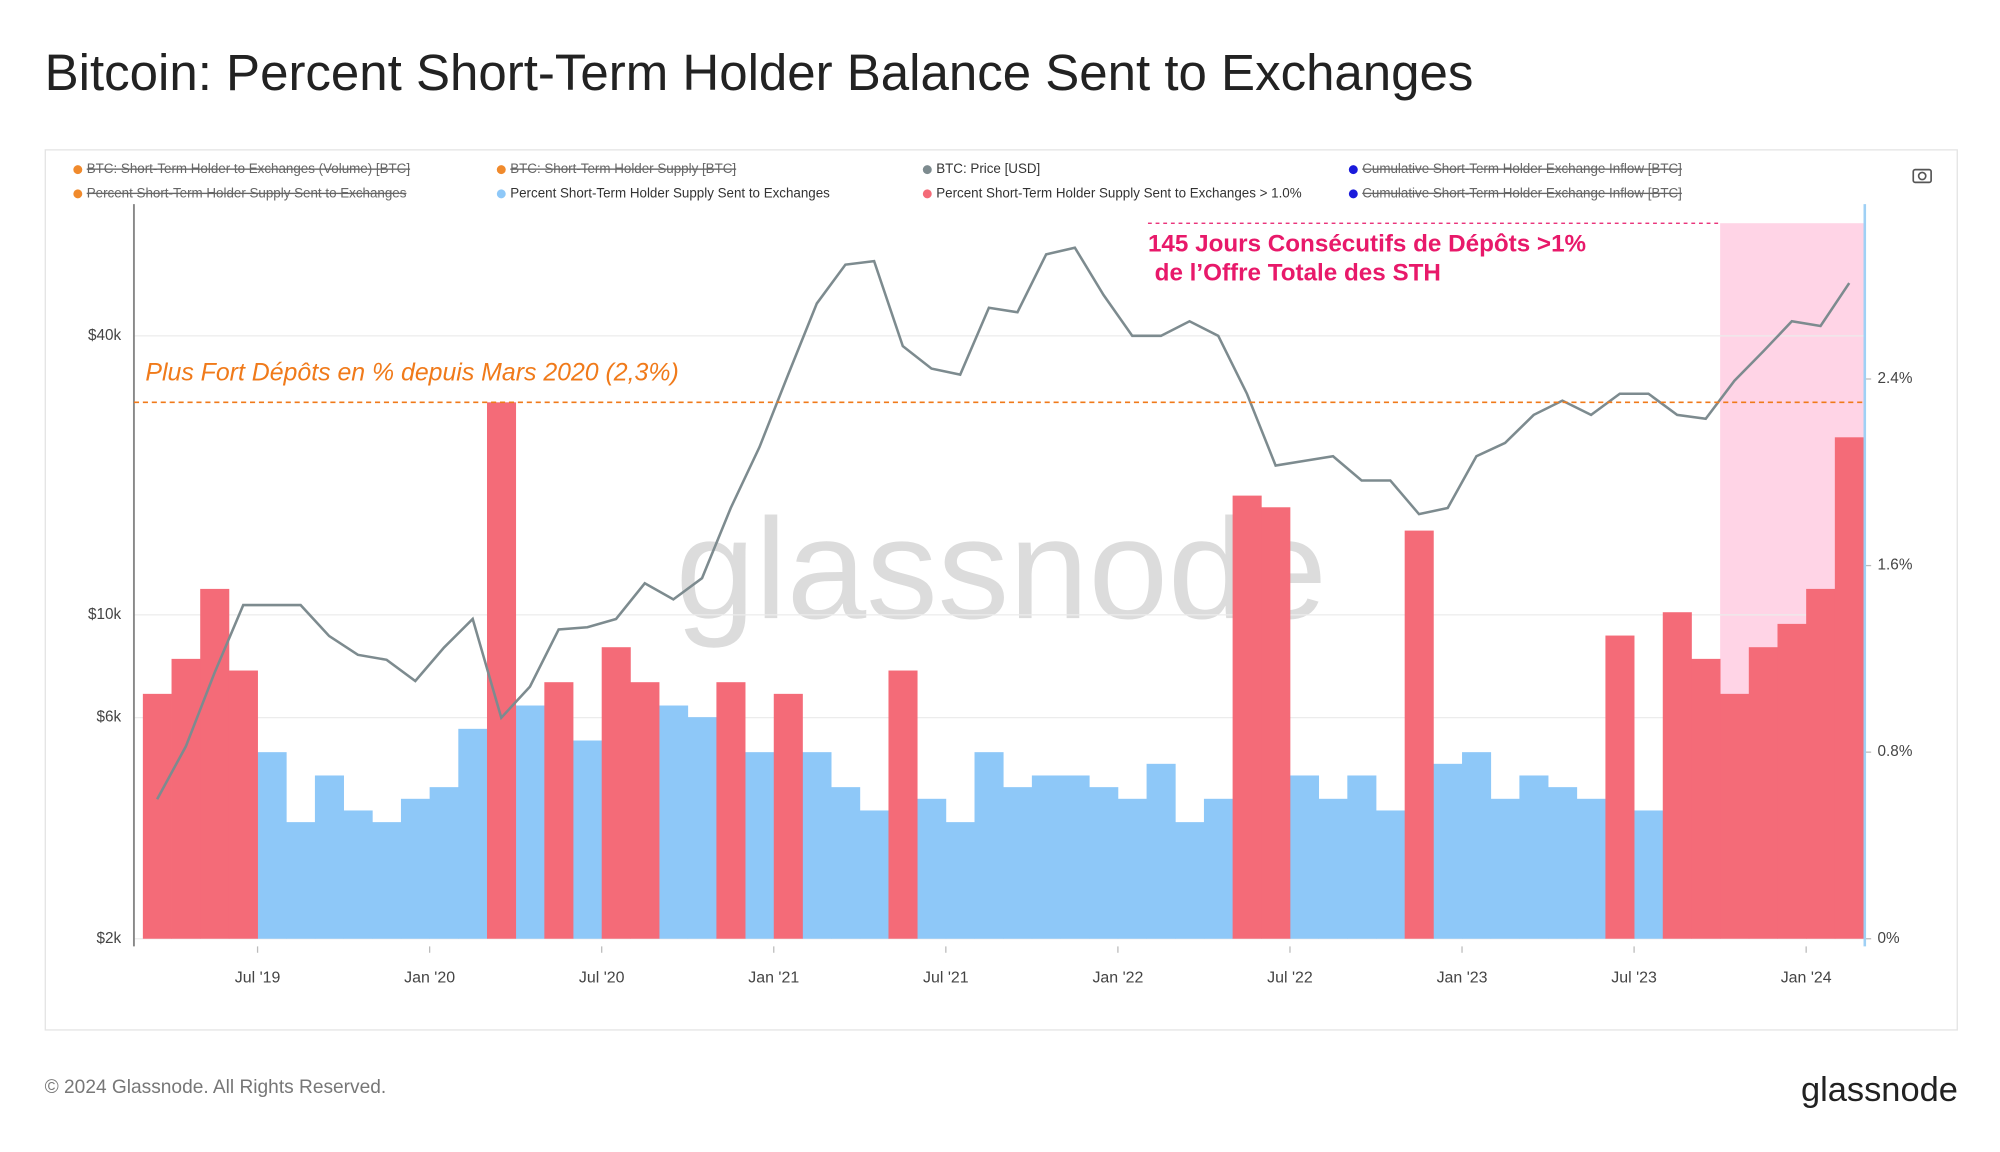 This screenshot has width=2000, height=1152. What do you see at coordinates (429, 977) in the screenshot?
I see `x-tick-label: Jan '20` at bounding box center [429, 977].